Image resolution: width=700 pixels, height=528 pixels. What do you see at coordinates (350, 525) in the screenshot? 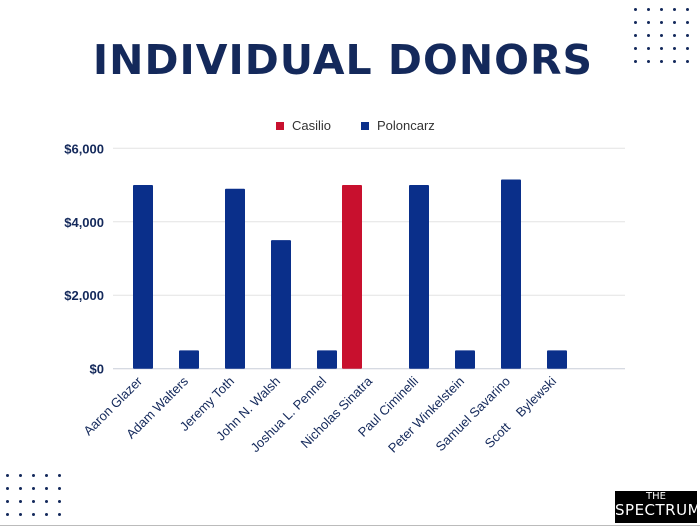
I see `divider` at bounding box center [350, 525].